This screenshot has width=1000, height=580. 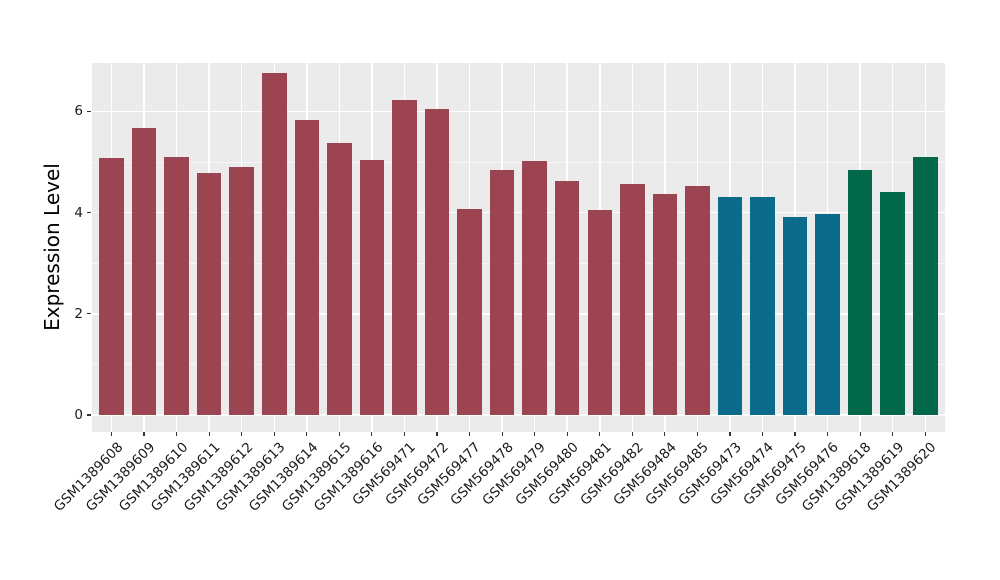 What do you see at coordinates (78, 111) in the screenshot?
I see `y-tick-label: 6` at bounding box center [78, 111].